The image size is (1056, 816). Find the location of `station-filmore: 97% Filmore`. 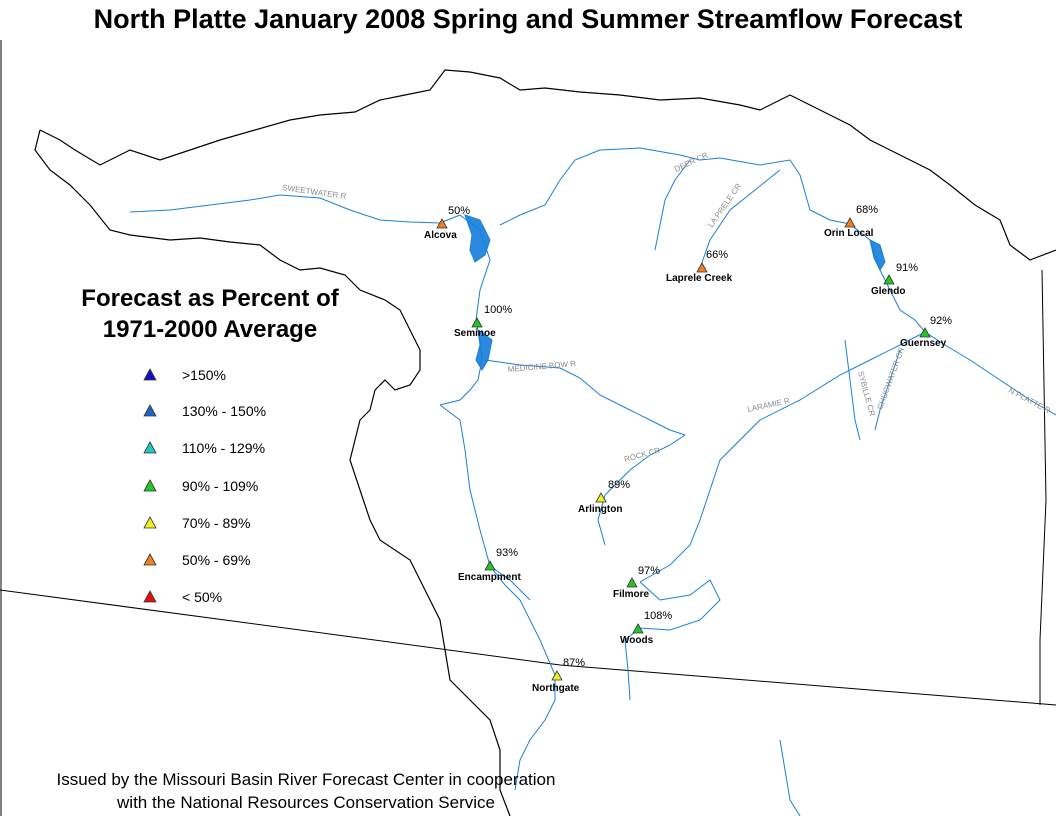

station-filmore: 97% Filmore is located at coordinates (636, 582).